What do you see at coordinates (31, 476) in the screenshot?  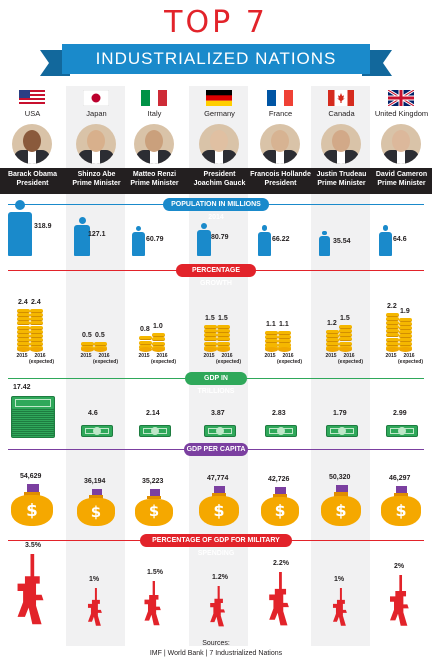 I see `gdp-per-capita-value: 54,629` at bounding box center [31, 476].